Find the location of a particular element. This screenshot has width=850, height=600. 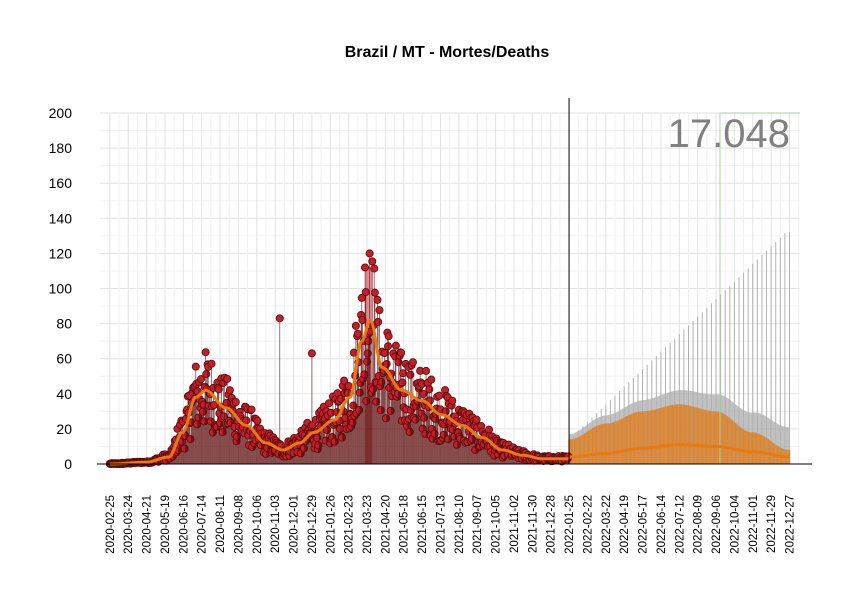

smoothed-line is located at coordinates (339, 392).